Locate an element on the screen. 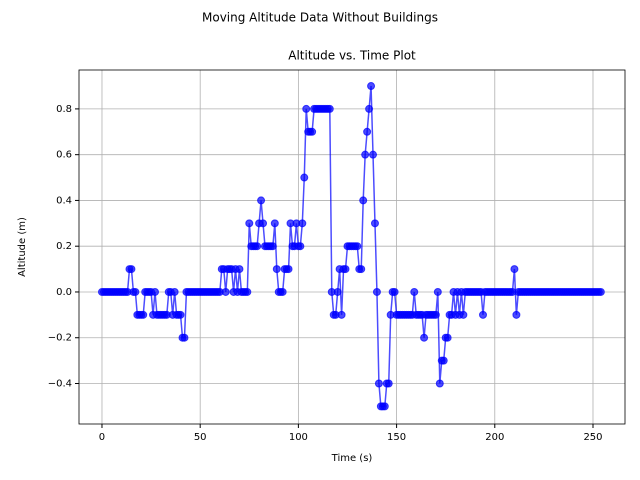 The image size is (640, 480). chart-title: Altitude vs. Time Plot is located at coordinates (352, 56).